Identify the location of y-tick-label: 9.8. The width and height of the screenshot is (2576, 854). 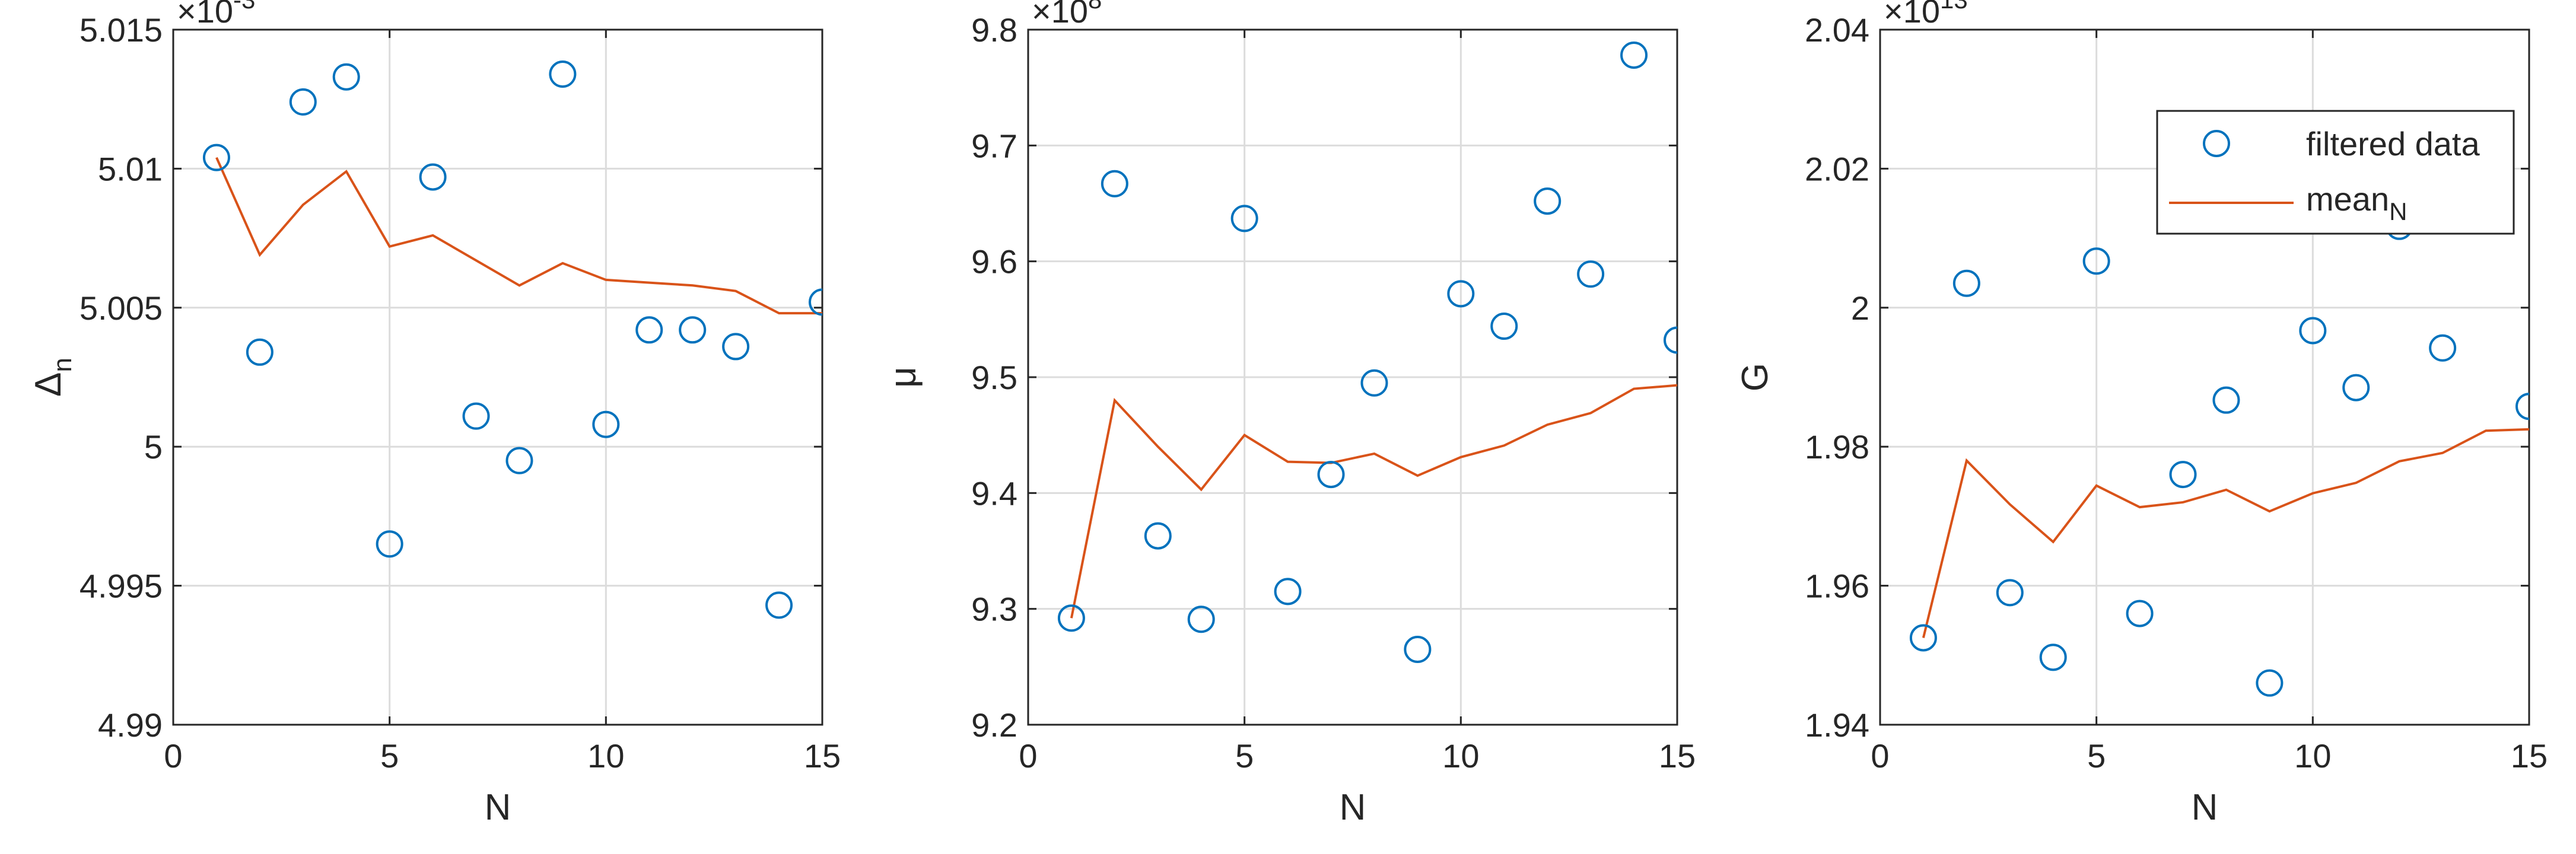
(994, 30).